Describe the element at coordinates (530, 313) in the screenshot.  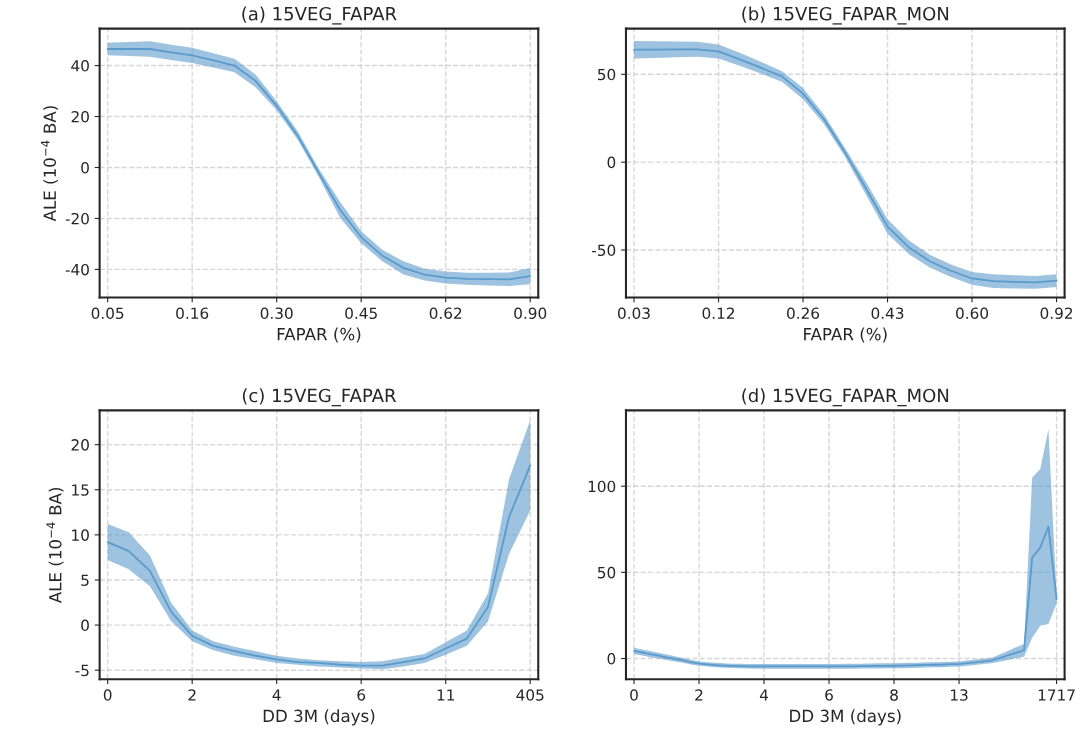
I see `x-tick-label: 0.90` at that location.